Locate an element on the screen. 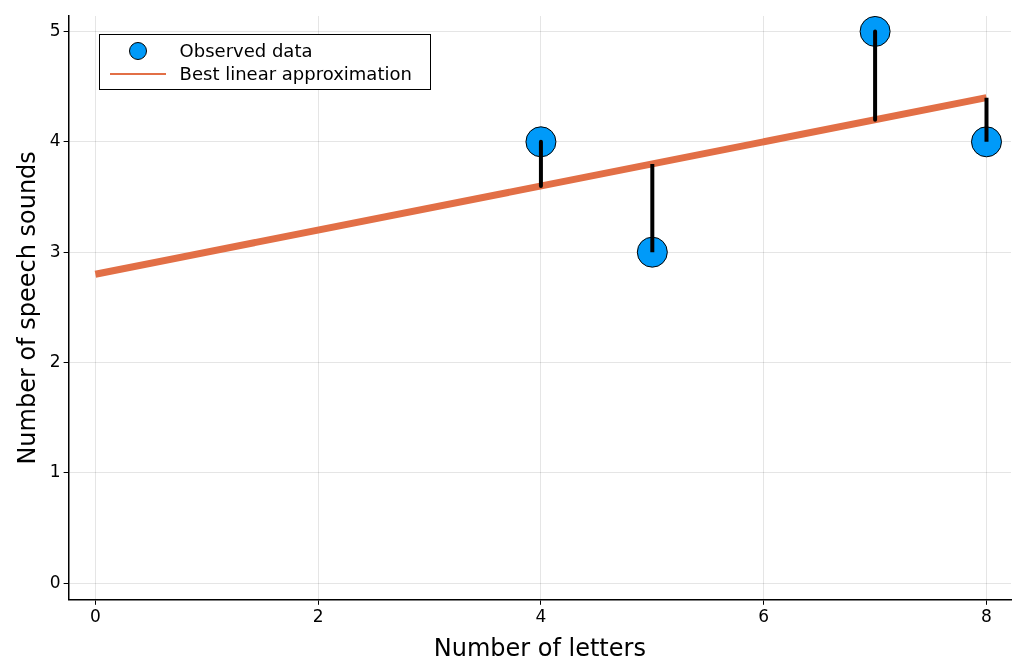  x-tick-label: 2 is located at coordinates (318, 616).